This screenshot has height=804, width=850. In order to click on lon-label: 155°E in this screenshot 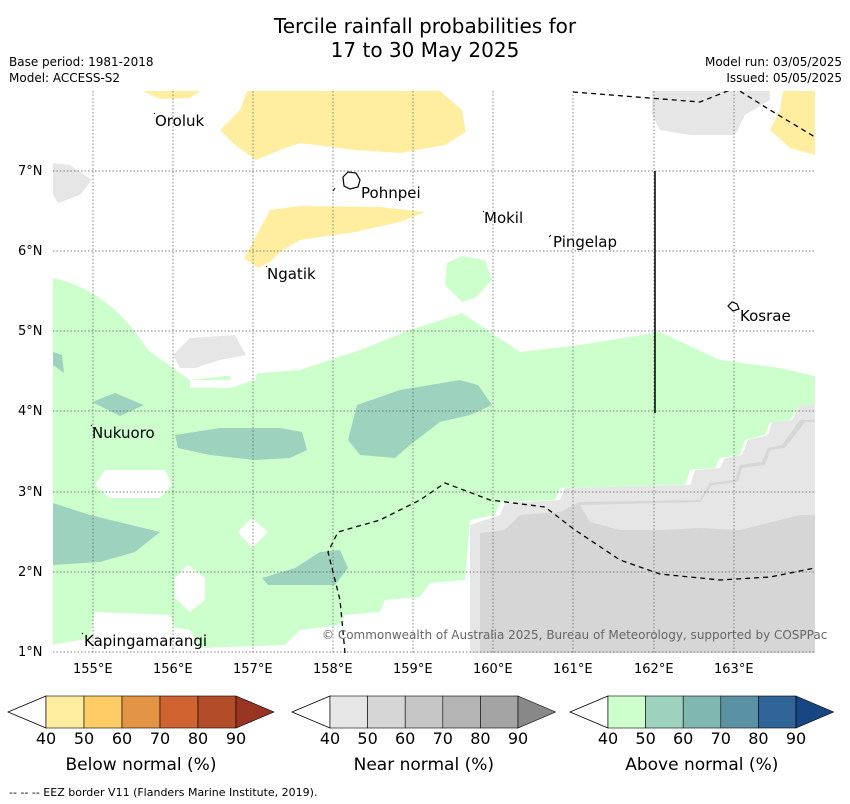, I will do `click(93, 669)`.